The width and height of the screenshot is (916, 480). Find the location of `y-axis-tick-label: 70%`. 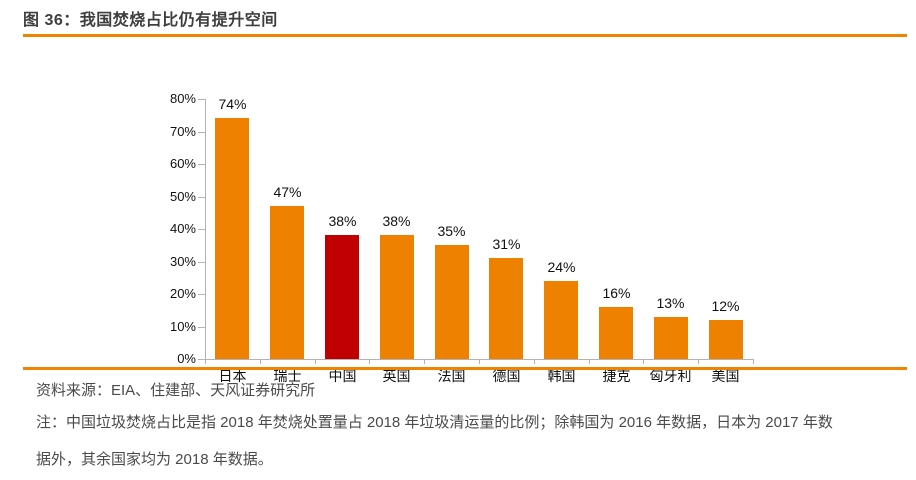

y-axis-tick-label: 70% is located at coordinates (182, 131).